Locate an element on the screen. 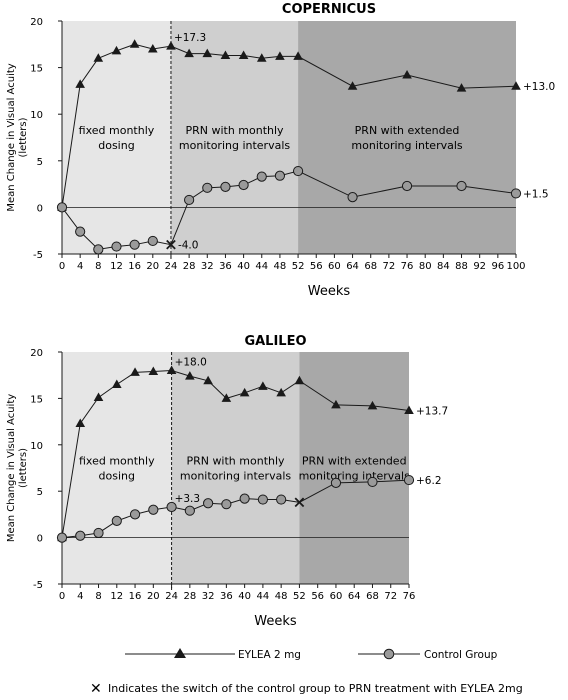 Image resolution: width=568 pixels, height=700 pixels. copernicus-y-axis-label-line: Mean Change in Visual Acuity is located at coordinates (11, 137).